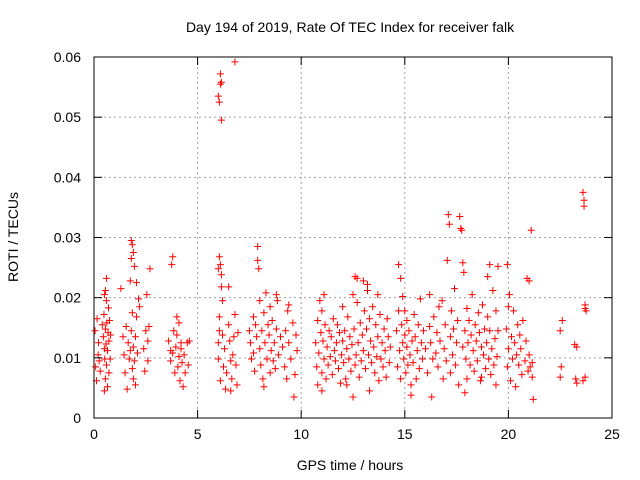  Describe the element at coordinates (13, 237) in the screenshot. I see `y-axis-label: ROTI / TECUs` at that location.